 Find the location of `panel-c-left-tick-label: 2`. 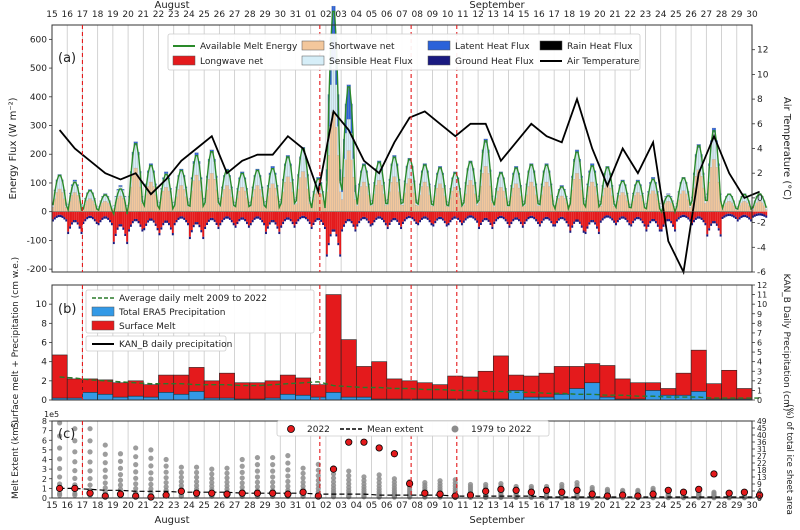

panel-c-left-tick-label: 2 is located at coordinates (44, 479).